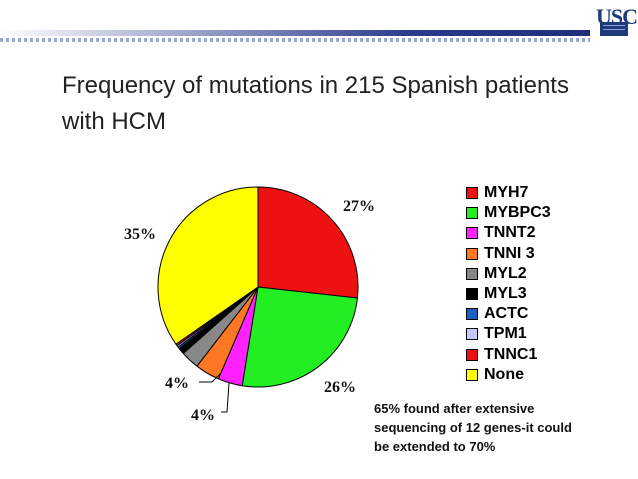 Image resolution: width=638 pixels, height=479 pixels. I want to click on legend-item: TPM1, so click(508, 334).